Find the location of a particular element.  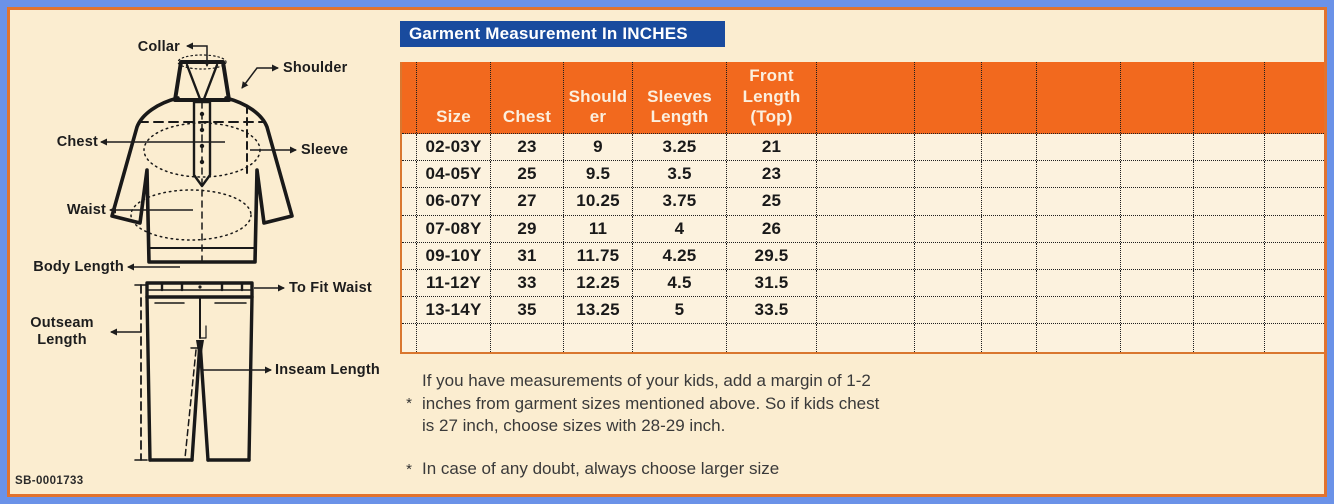

table-cell-chest: 25 is located at coordinates (527, 174).